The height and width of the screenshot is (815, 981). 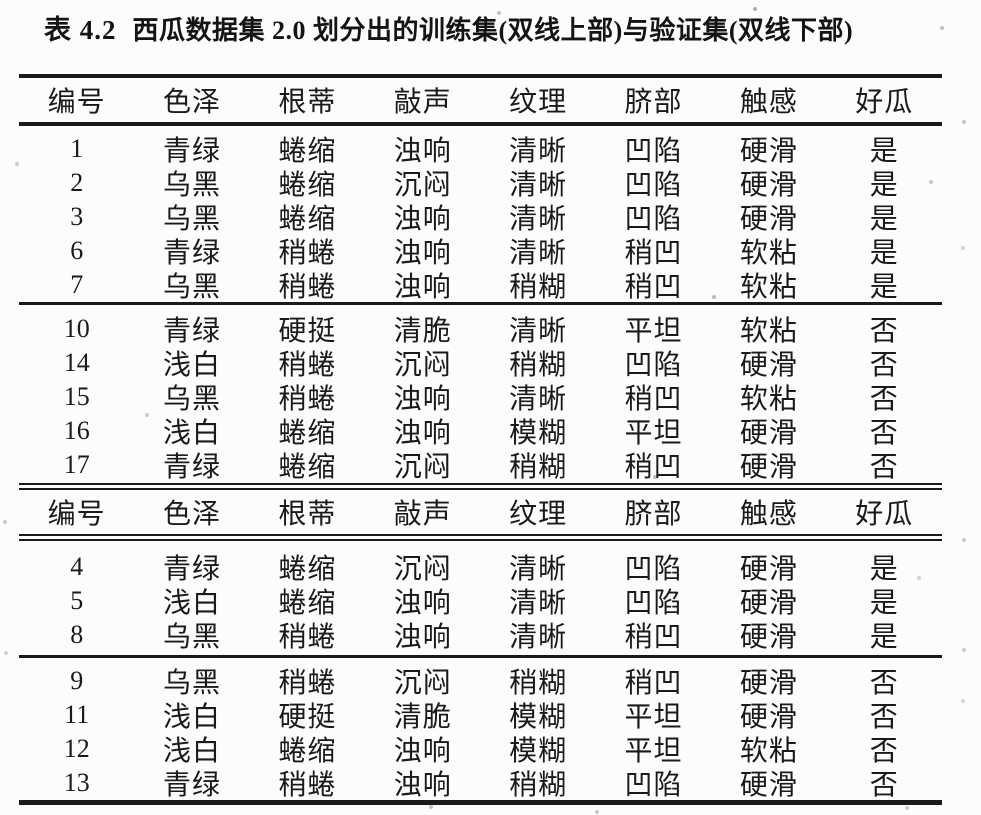 What do you see at coordinates (307, 717) in the screenshot?
I see `table-cell: 硬挺` at bounding box center [307, 717].